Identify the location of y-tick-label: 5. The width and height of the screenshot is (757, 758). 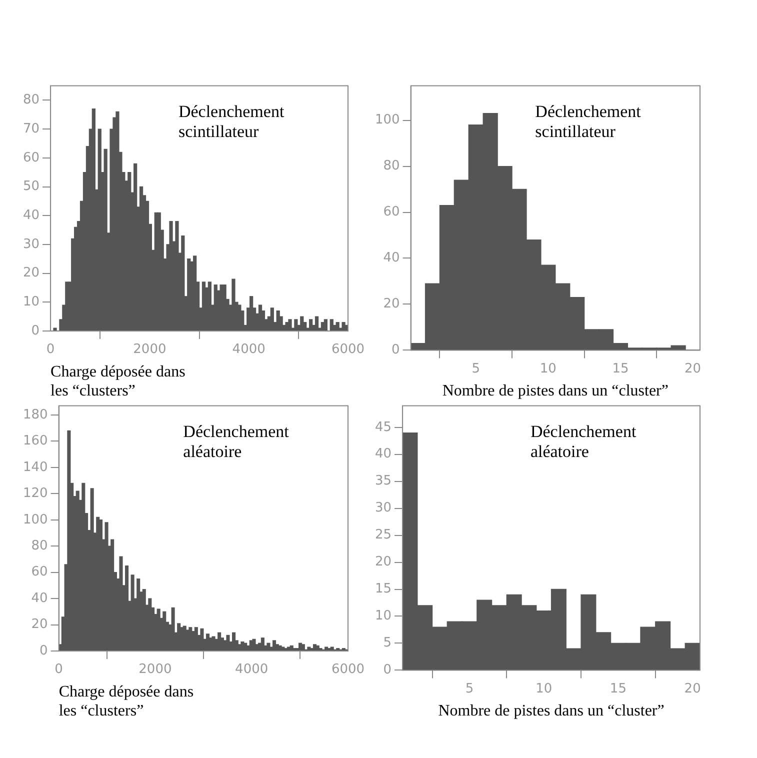
(387, 643).